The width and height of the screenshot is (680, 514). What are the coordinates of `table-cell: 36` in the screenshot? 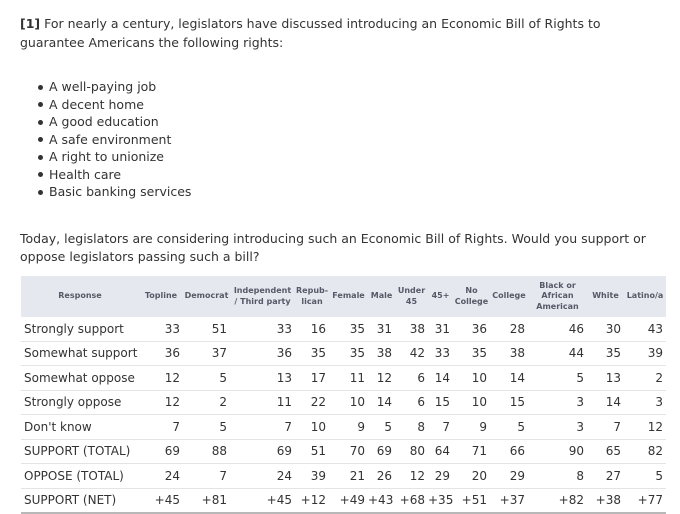 It's located at (161, 353).